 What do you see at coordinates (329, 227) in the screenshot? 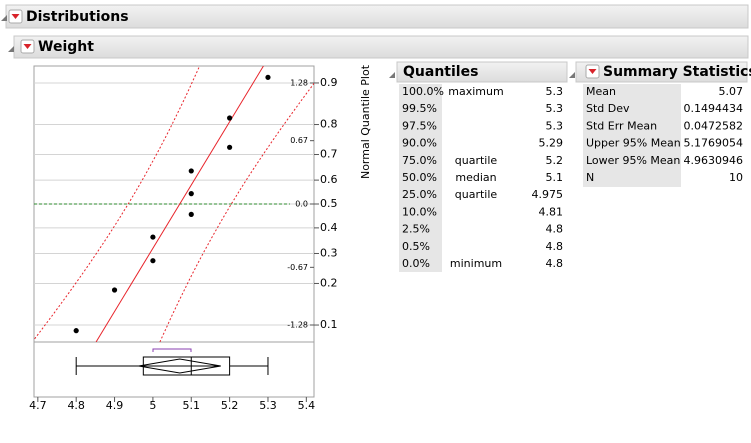
I see `y2-tick-label: 0.4` at bounding box center [329, 227].